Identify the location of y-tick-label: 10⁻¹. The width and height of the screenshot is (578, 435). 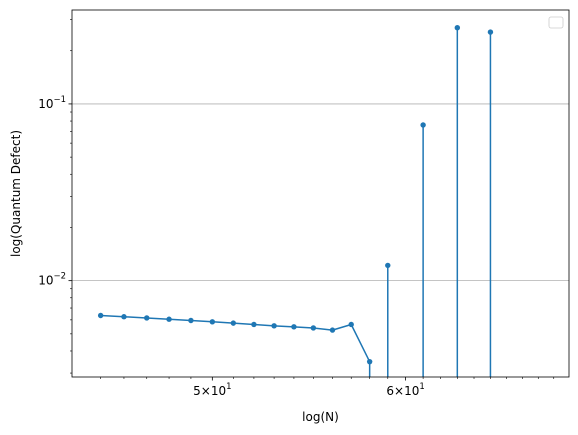
(52, 103).